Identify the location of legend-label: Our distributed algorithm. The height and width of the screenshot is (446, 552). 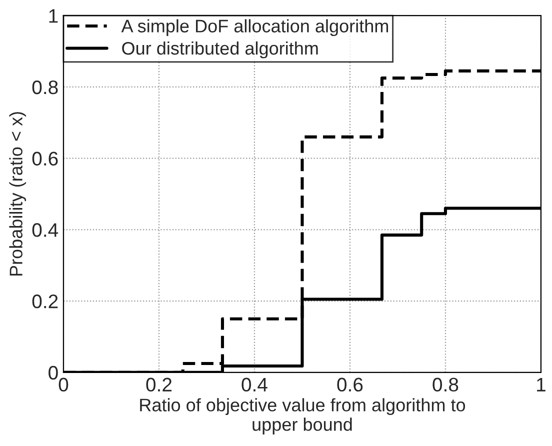
(220, 49).